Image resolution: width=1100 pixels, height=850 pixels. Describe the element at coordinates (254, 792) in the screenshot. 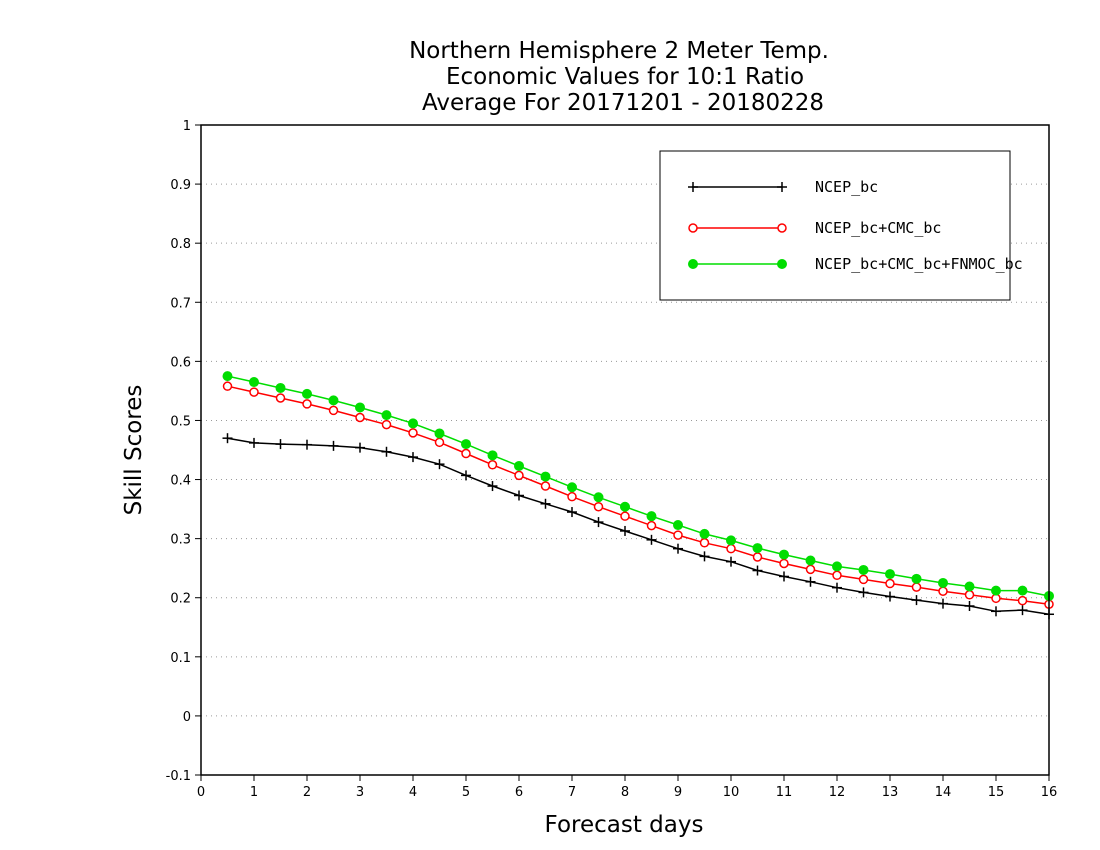

I see `x-tick-label: 1` at that location.